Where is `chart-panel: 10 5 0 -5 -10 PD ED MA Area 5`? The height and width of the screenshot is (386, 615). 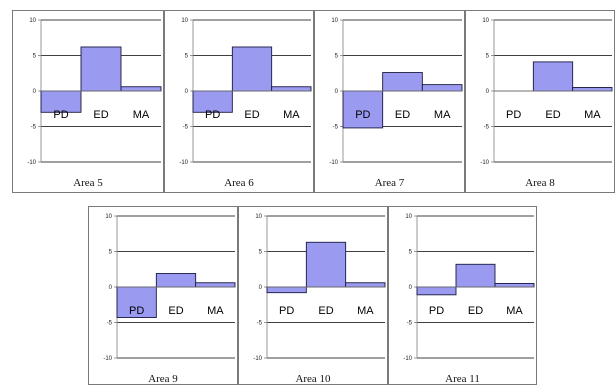 chart-panel: 10 5 0 -5 -10 PD ED MA Area 5 is located at coordinates (88, 101).